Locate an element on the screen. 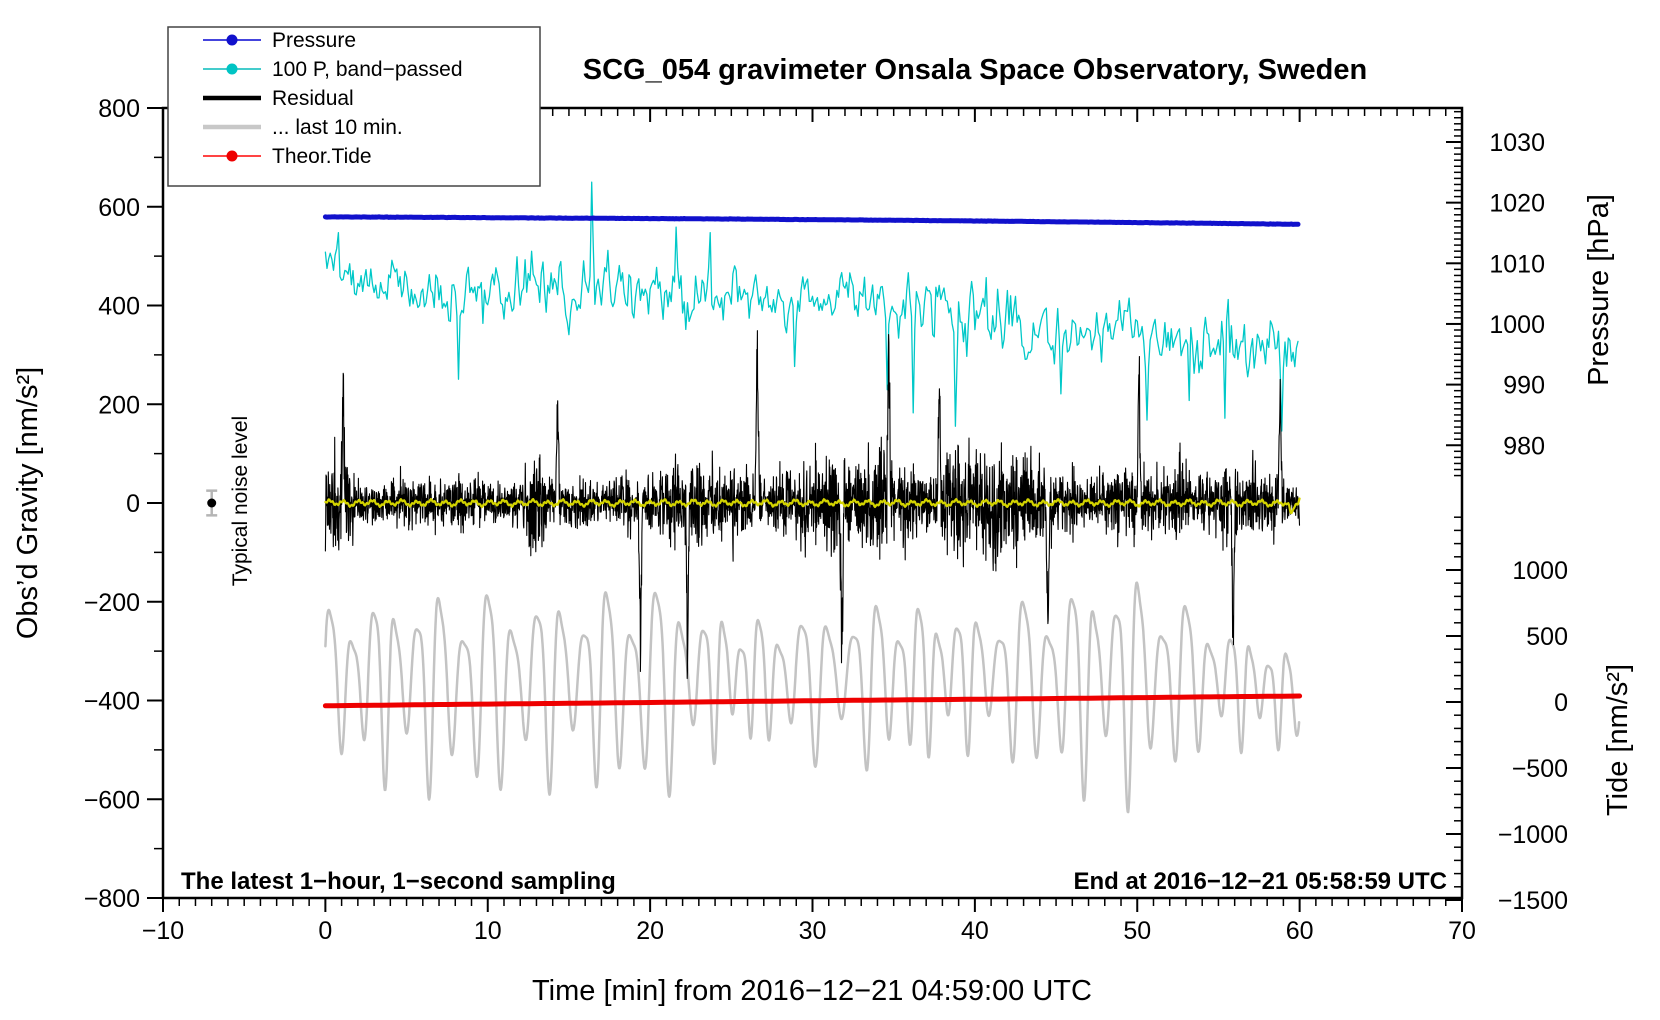 The image size is (1660, 1020). x-tick-label: 20 is located at coordinates (650, 931).